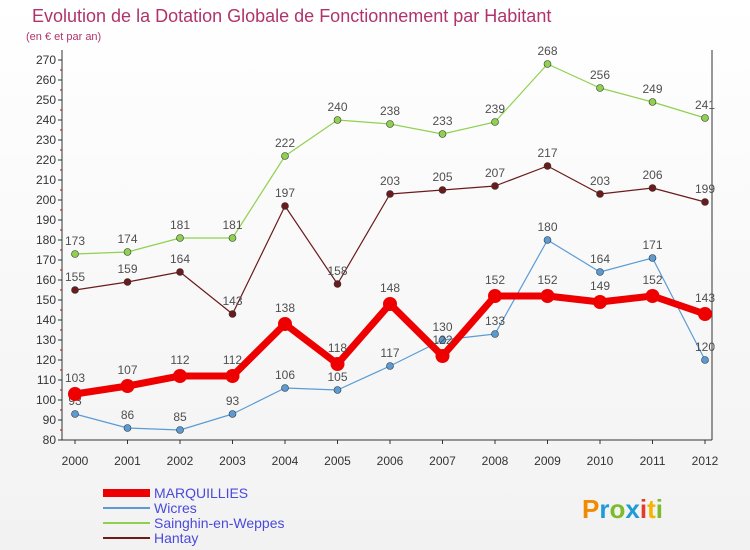 Image resolution: width=750 pixels, height=550 pixels. What do you see at coordinates (600, 286) in the screenshot?
I see `data-label: 149` at bounding box center [600, 286].